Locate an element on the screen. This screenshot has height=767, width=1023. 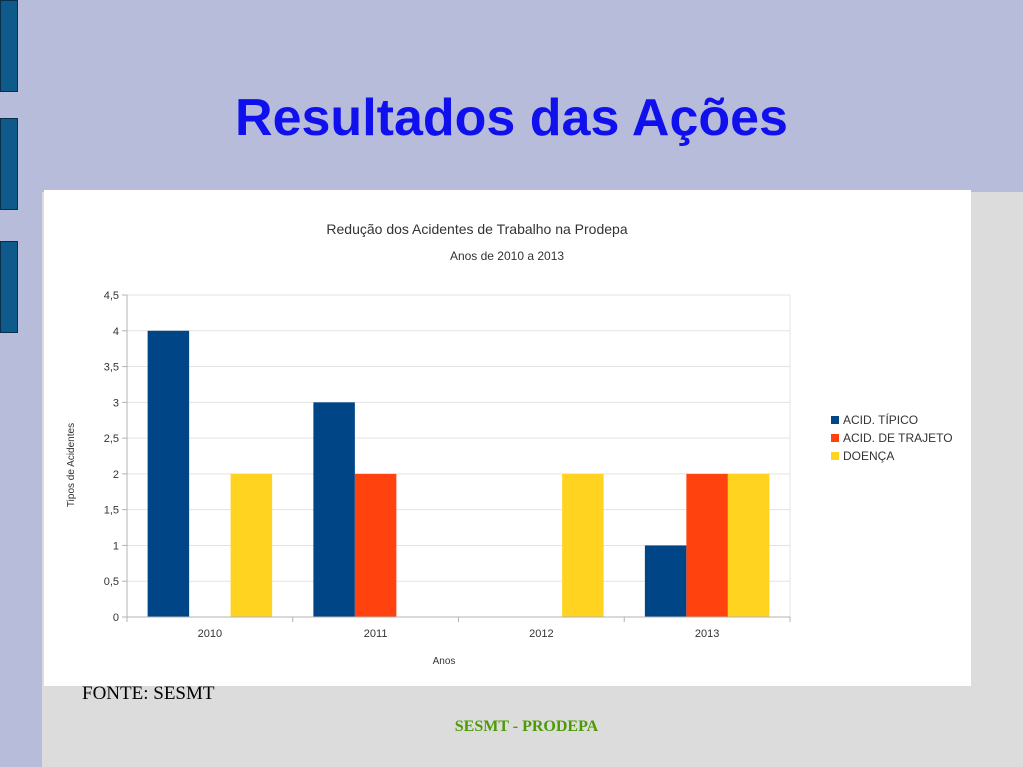
y-tick-label: 2,5 is located at coordinates (111, 439).